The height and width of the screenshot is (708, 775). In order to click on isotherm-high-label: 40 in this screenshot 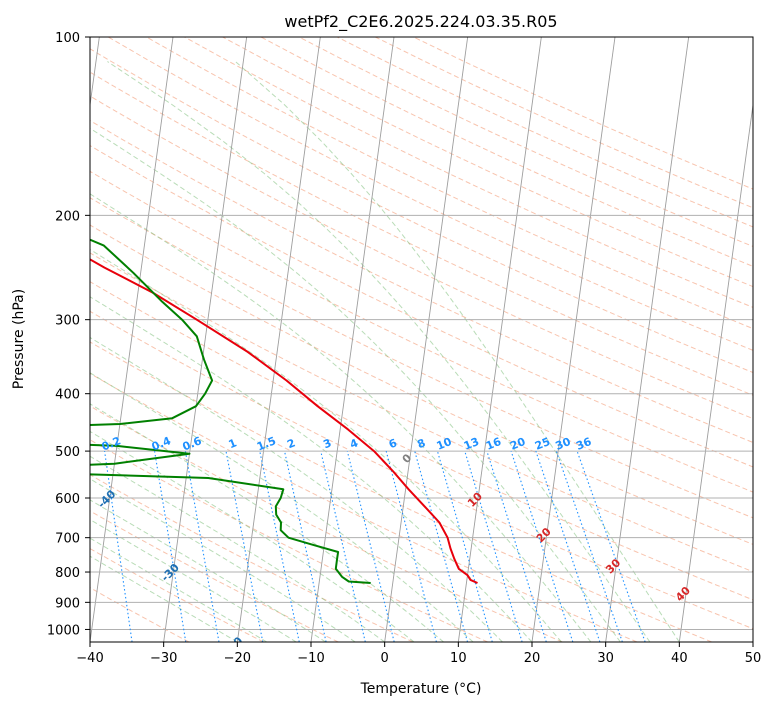, I will do `click(683, 594)`.